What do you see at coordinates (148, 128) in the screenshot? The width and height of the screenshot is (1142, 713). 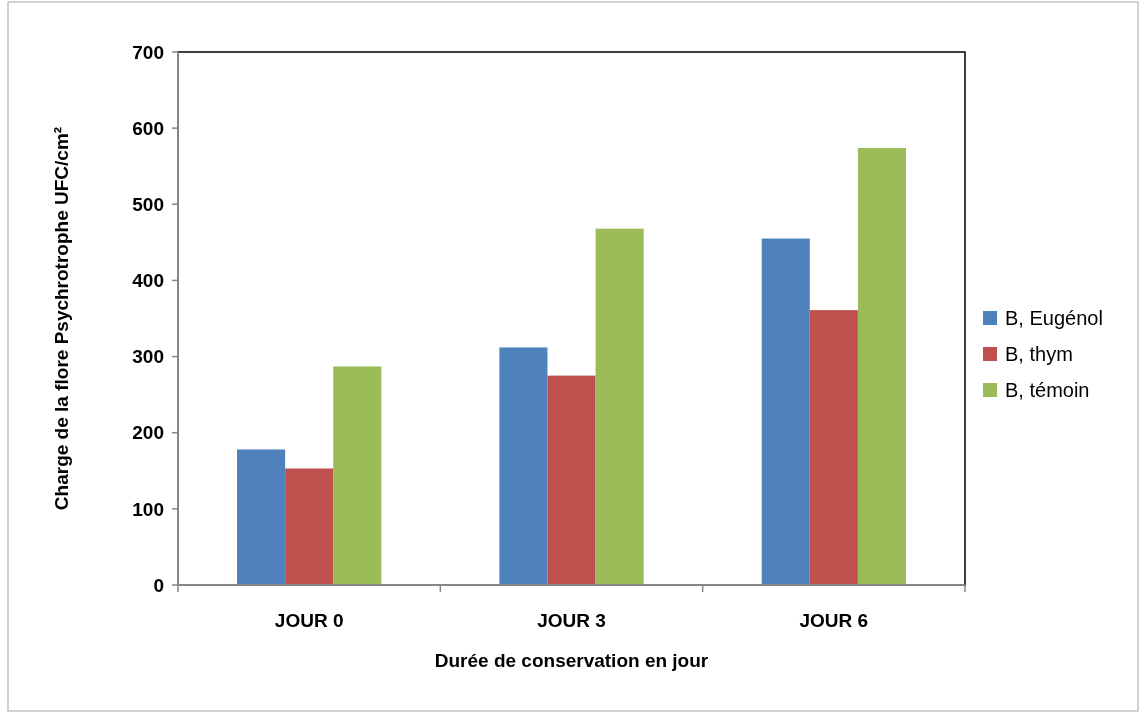 I see `y-tick-label: 600` at bounding box center [148, 128].